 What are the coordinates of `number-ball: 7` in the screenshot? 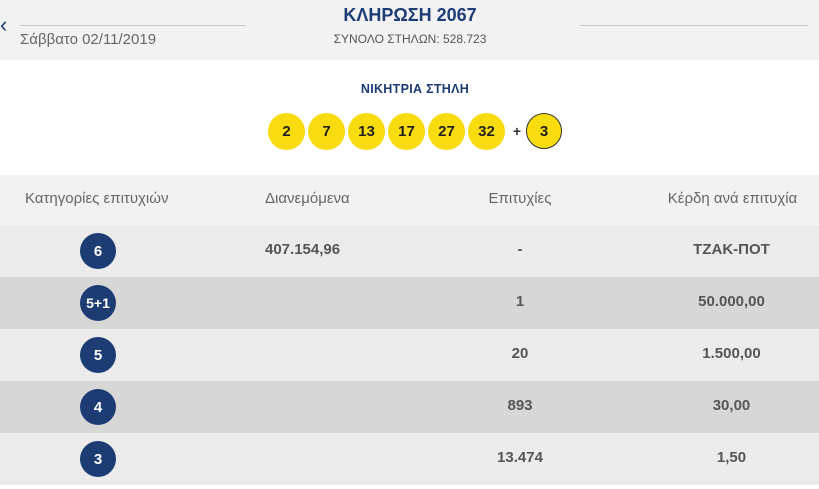 It's located at (326, 131).